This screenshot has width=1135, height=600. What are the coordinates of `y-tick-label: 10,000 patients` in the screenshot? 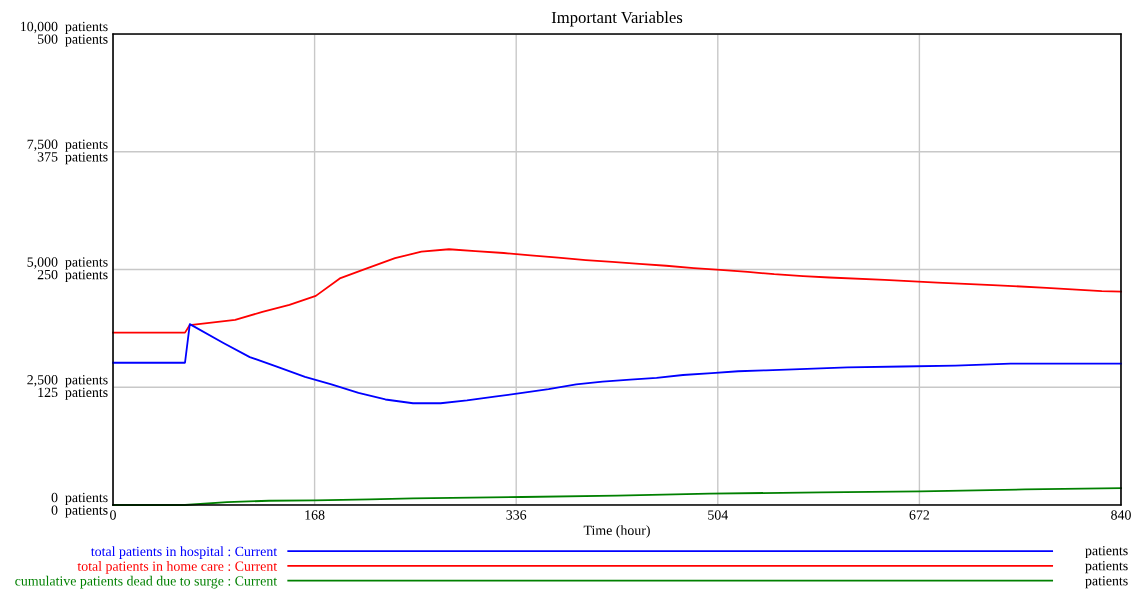 It's located at (64, 27).